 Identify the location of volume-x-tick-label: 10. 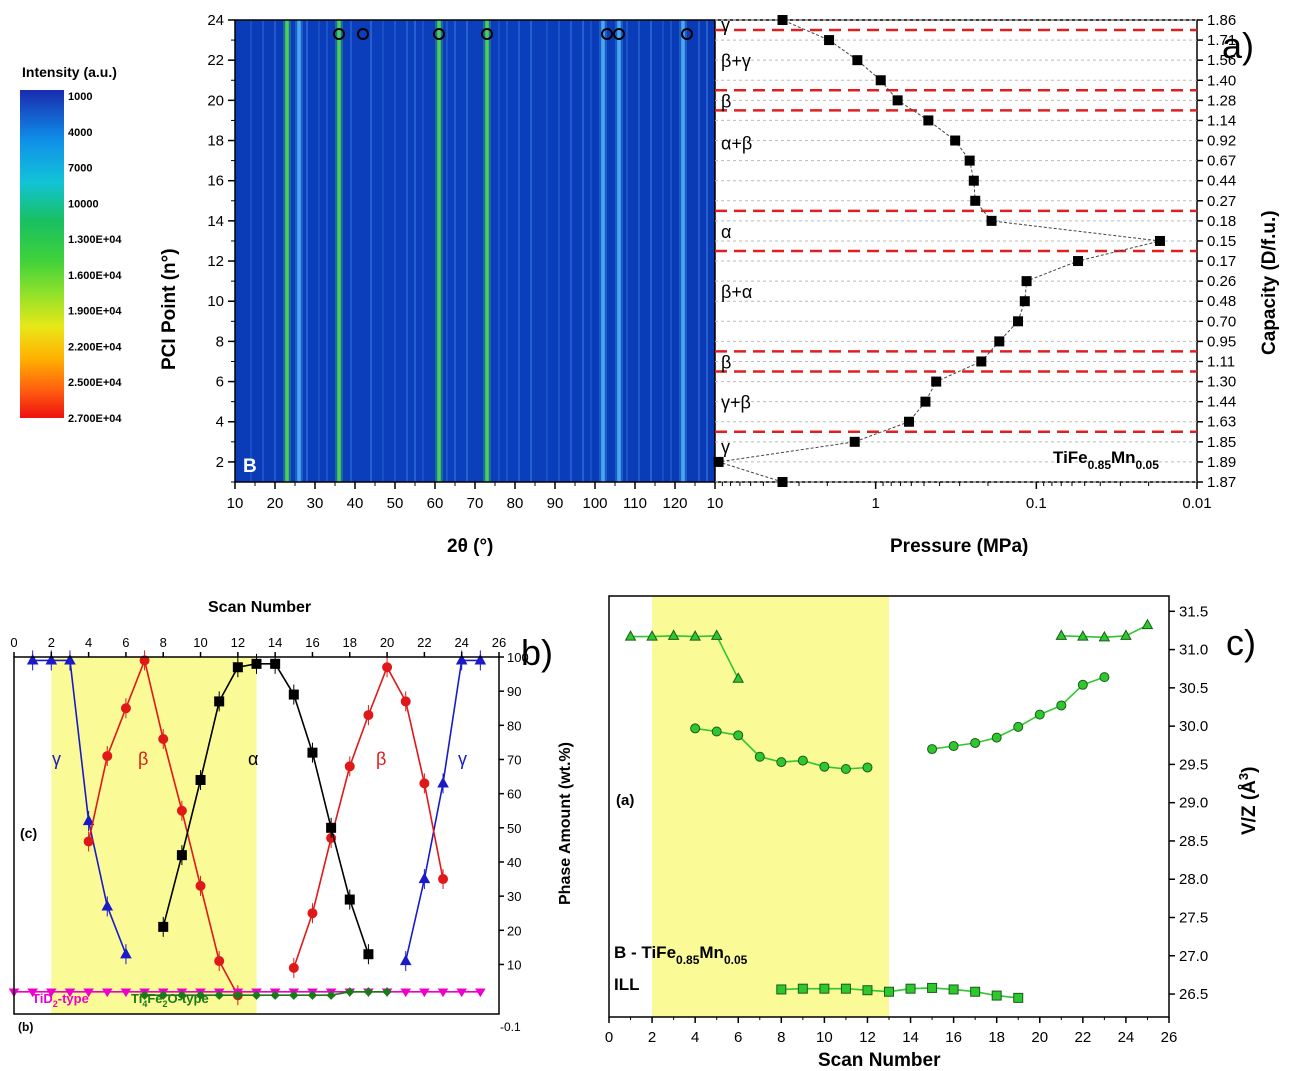
(824, 1037).